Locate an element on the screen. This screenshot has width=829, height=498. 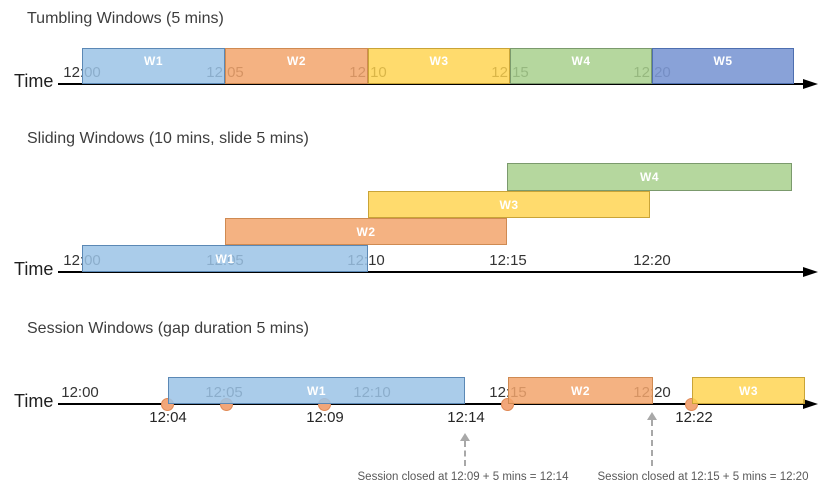
event-time-label: 12:22 is located at coordinates (694, 417).